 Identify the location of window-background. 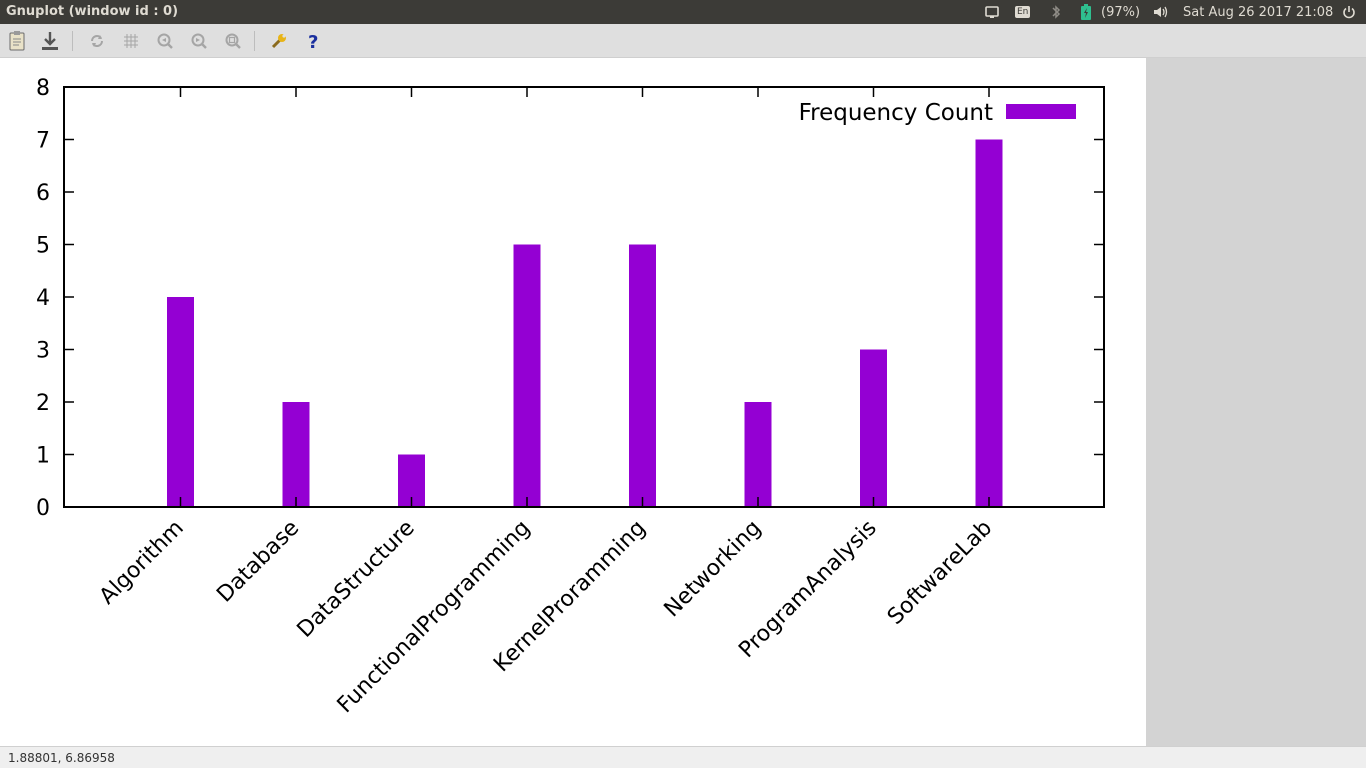
(1256, 402).